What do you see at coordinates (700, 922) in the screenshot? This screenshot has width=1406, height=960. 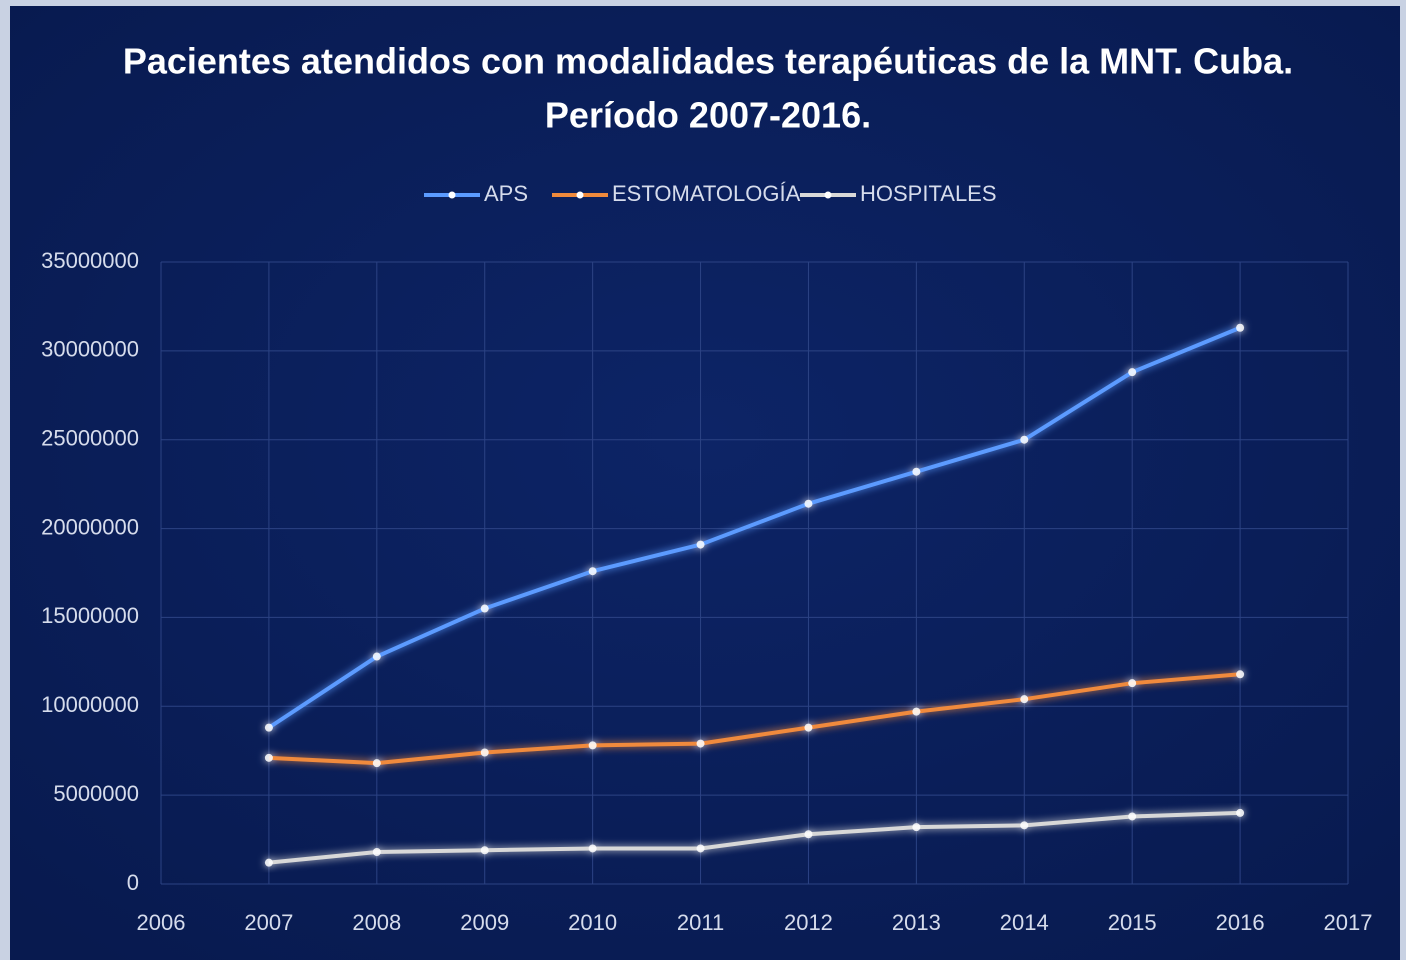 I see `x-tick-label: 2011` at bounding box center [700, 922].